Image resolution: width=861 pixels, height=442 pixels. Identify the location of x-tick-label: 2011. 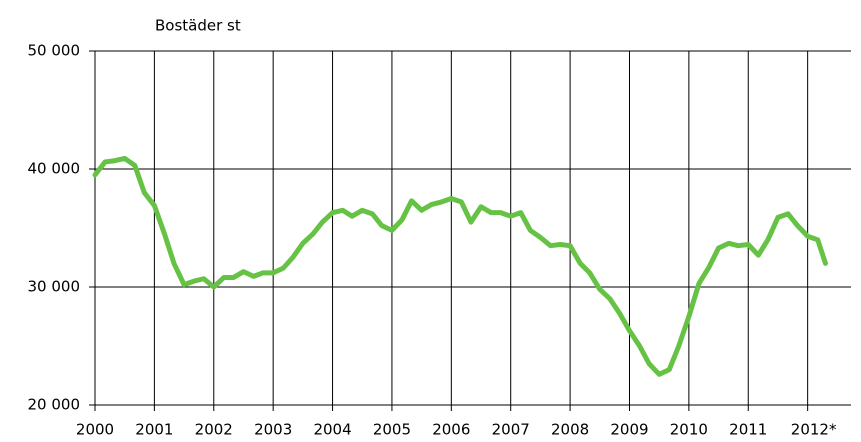
(748, 430).